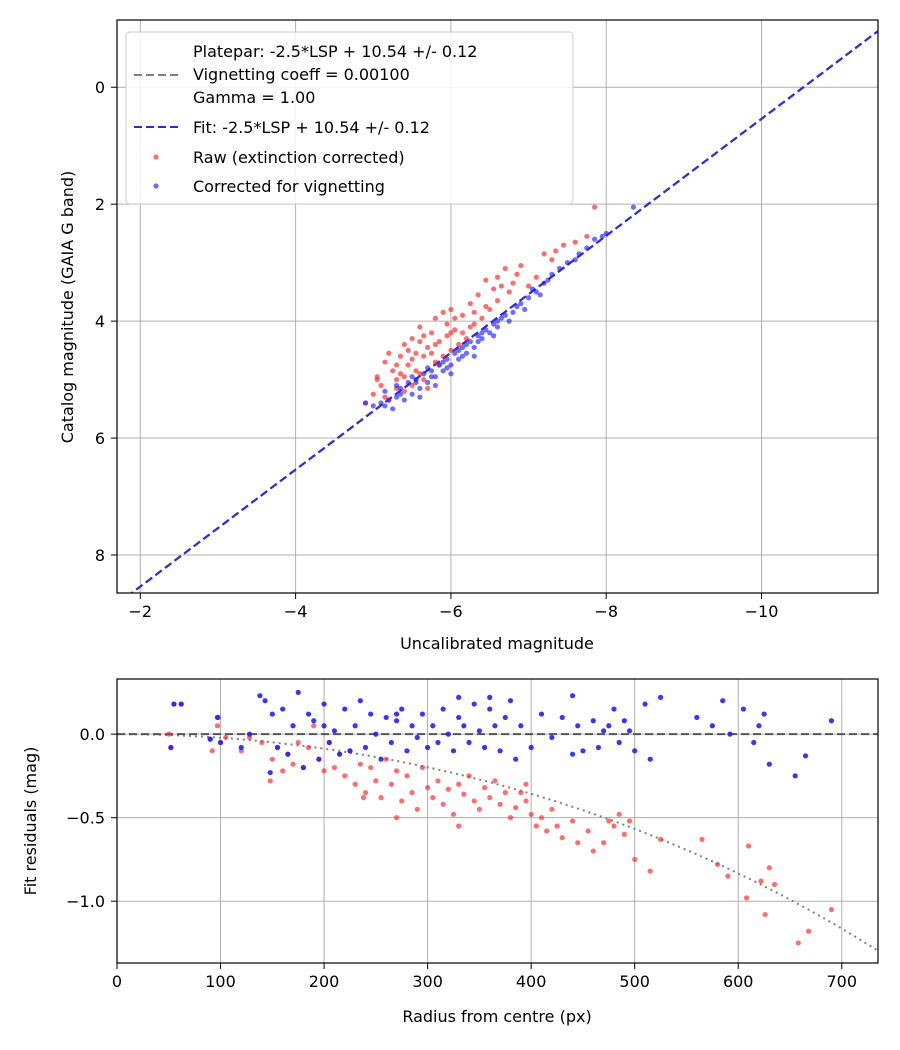 Image resolution: width=900 pixels, height=1050 pixels. Describe the element at coordinates (349, 118) in the screenshot. I see `legend-box` at that location.